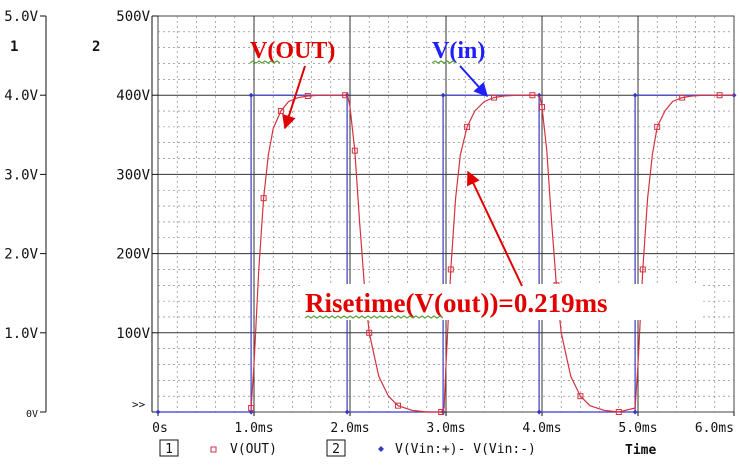  I want to click on annotation-risetime-bg, so click(502, 302).